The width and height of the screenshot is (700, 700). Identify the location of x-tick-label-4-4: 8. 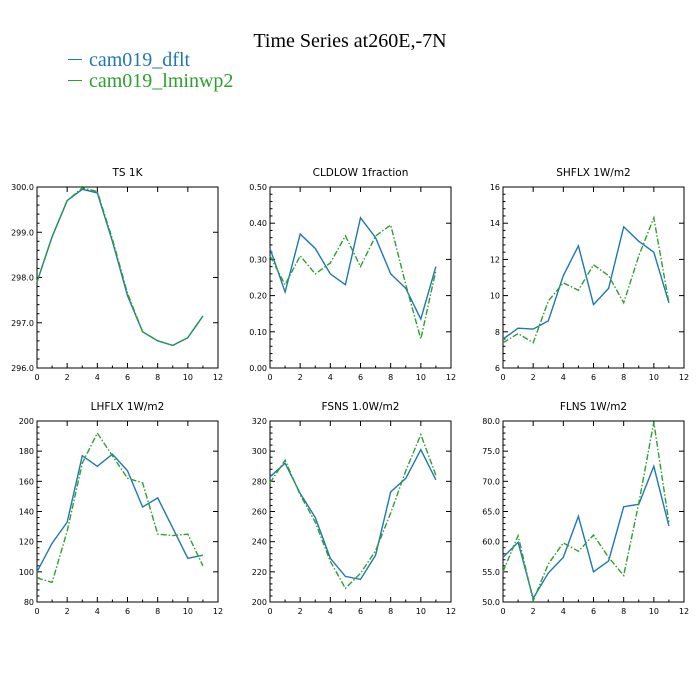
(390, 611).